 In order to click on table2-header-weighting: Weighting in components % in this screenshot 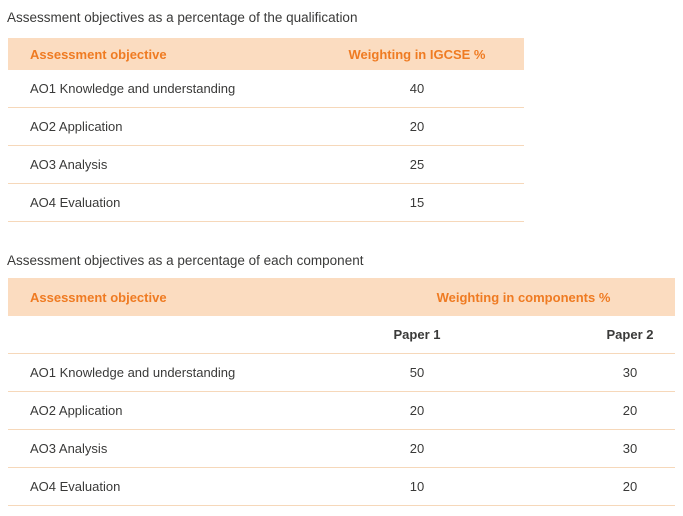, I will do `click(523, 297)`.